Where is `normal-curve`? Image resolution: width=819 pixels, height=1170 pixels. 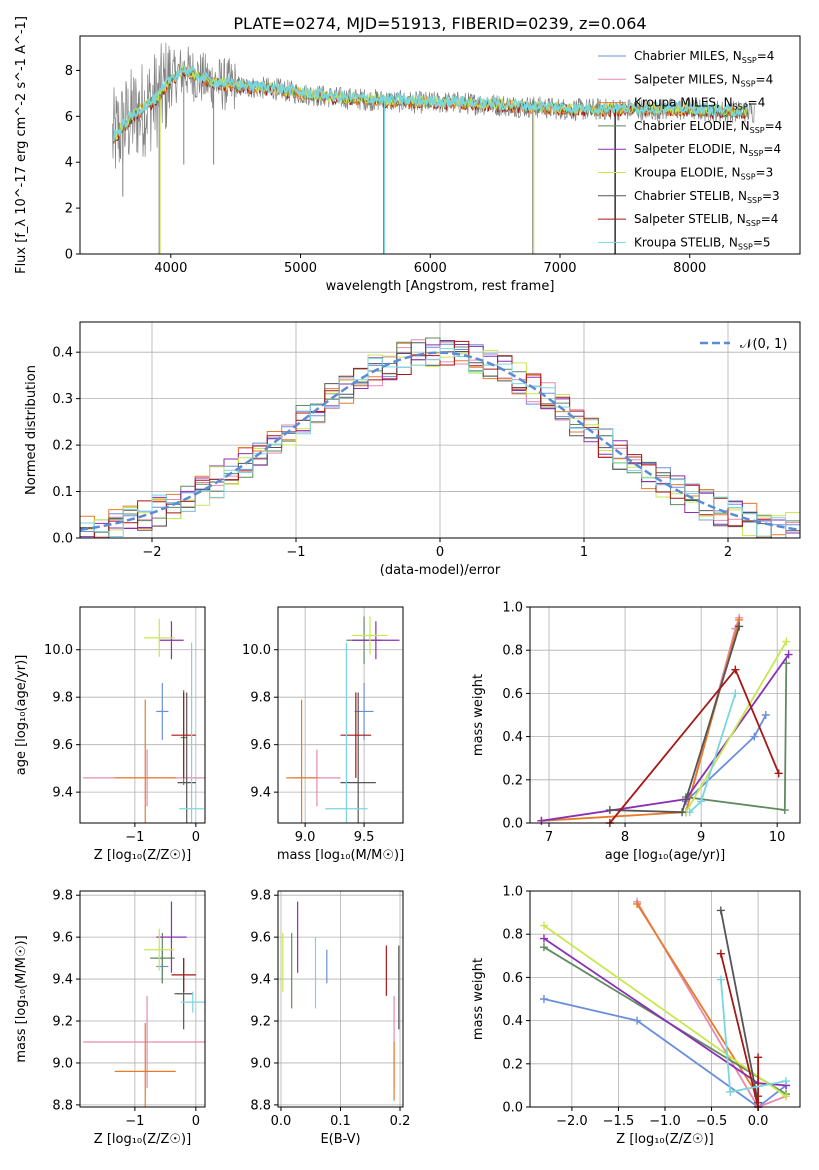 normal-curve is located at coordinates (440, 441).